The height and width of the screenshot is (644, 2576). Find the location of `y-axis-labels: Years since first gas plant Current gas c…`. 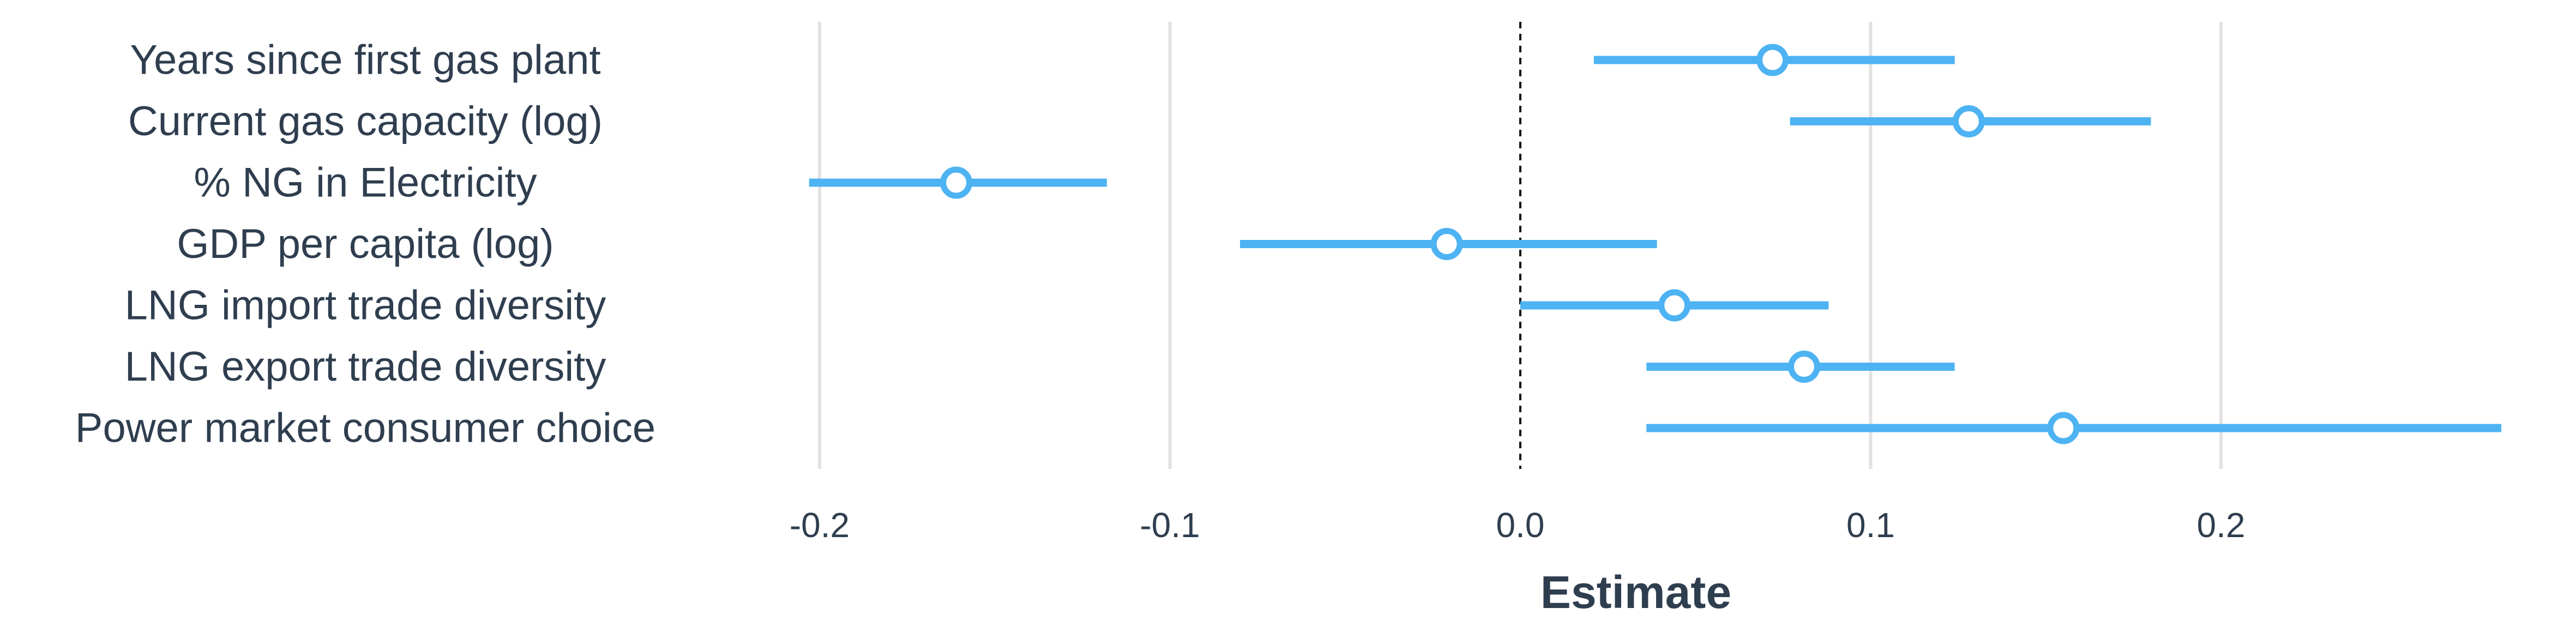

y-axis-labels: Years since first gas plant Current gas c… is located at coordinates (365, 244).